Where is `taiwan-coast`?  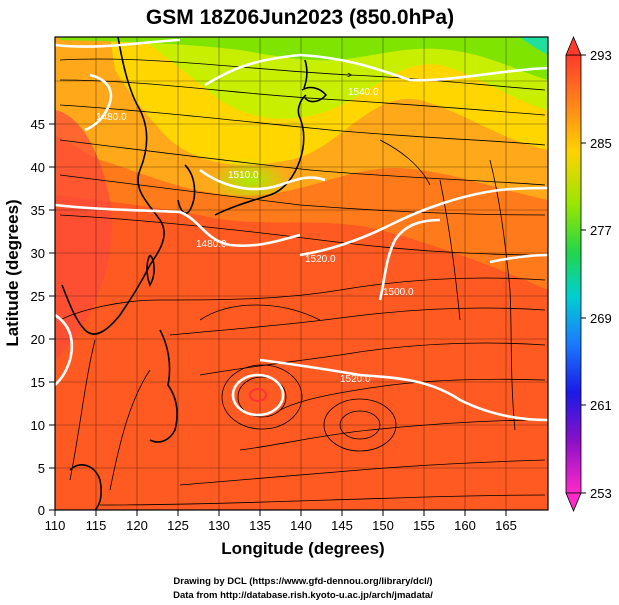 taiwan-coast is located at coordinates (150, 270).